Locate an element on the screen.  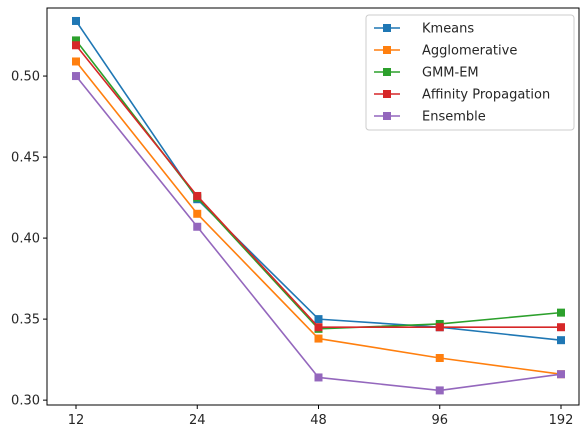
legend-entry: Ensemble is located at coordinates (430, 117).